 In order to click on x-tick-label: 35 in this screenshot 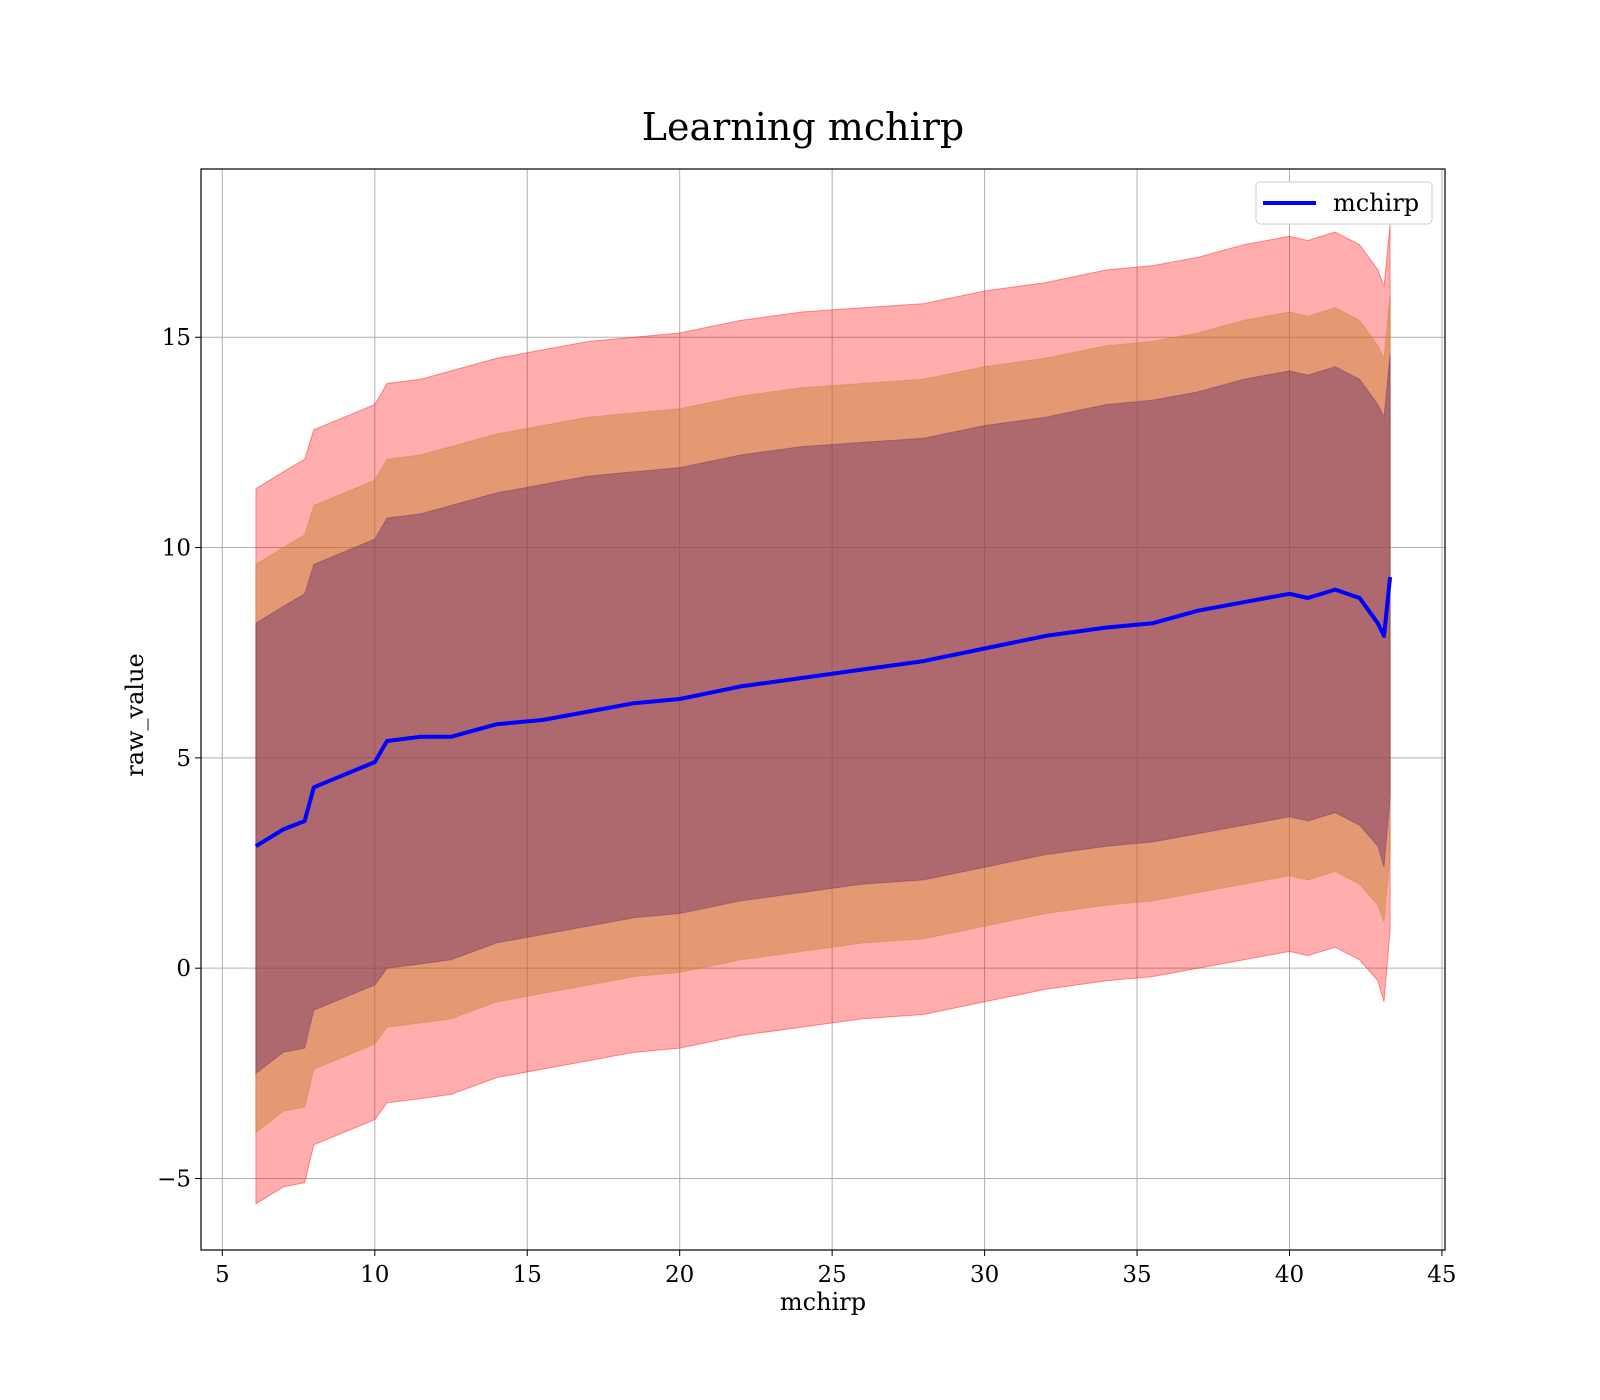, I will do `click(1136, 1275)`.